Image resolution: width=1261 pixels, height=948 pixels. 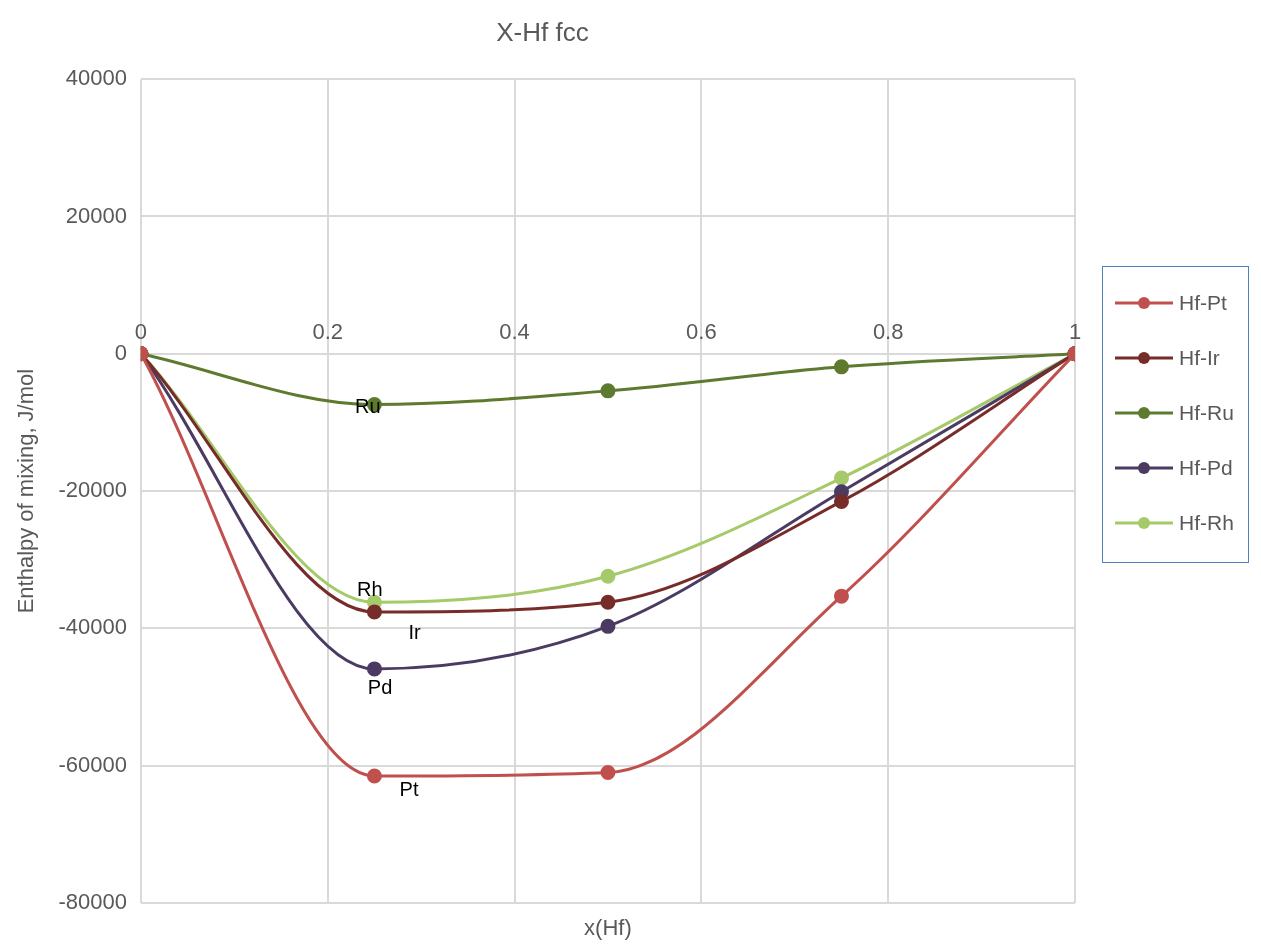 I want to click on y-tick-label: 0, so click(x=120, y=352).